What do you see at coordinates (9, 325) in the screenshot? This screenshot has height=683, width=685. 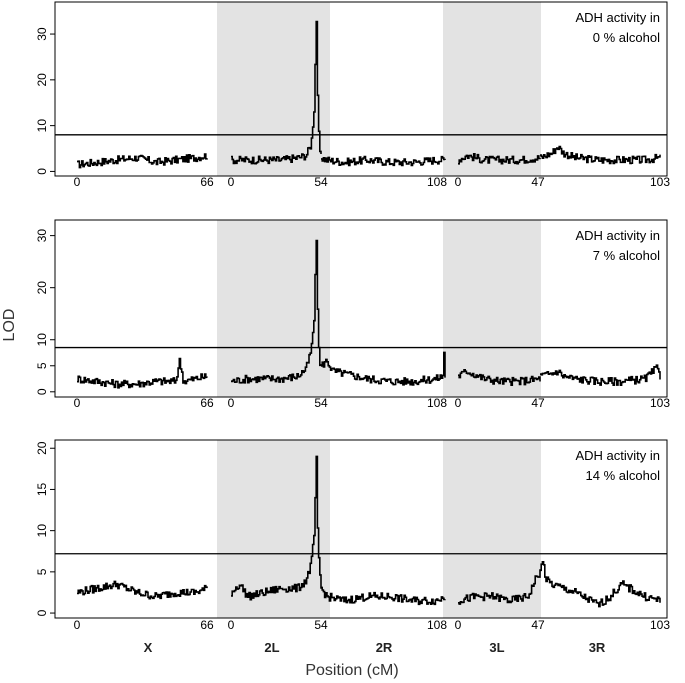 I see `y-axis-title: LOD` at bounding box center [9, 325].